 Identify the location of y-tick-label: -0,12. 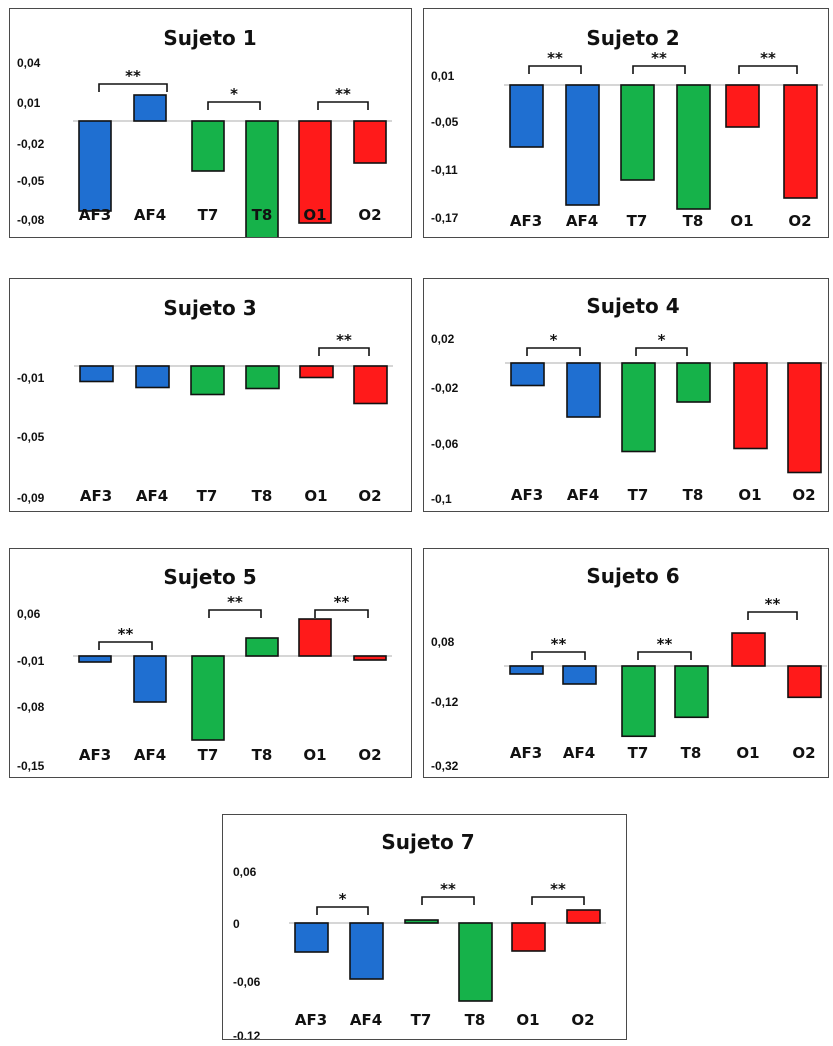
(445, 702).